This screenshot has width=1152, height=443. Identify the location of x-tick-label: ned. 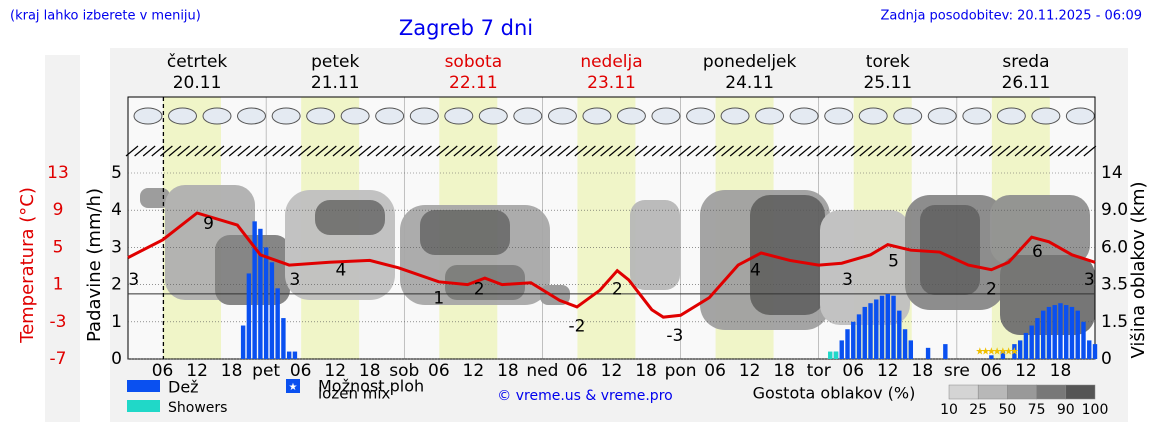
(542, 371).